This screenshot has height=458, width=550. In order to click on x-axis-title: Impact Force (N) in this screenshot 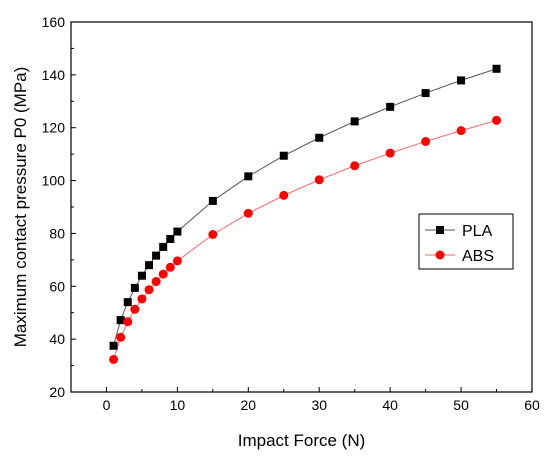, I will do `click(302, 440)`.